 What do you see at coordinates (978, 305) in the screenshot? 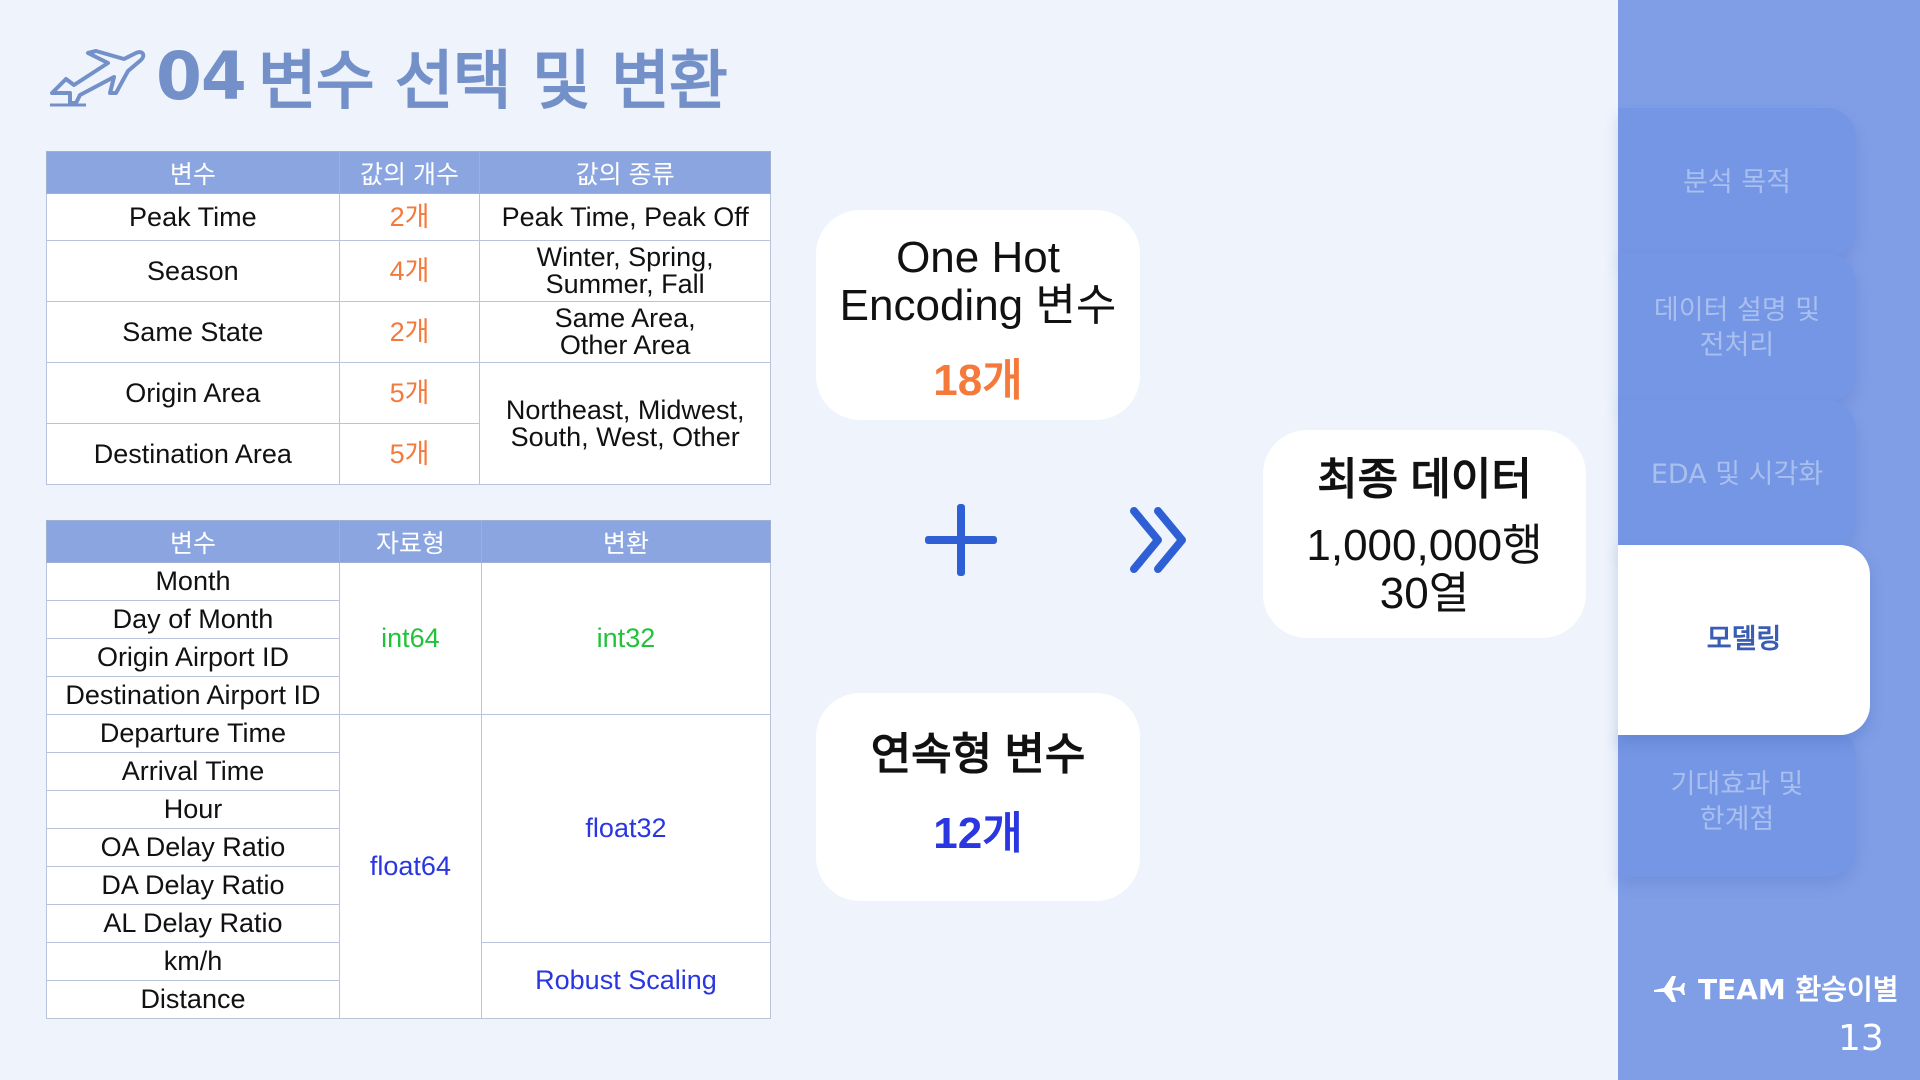
I see `onehot-line2: Encoding 변수` at bounding box center [978, 305].